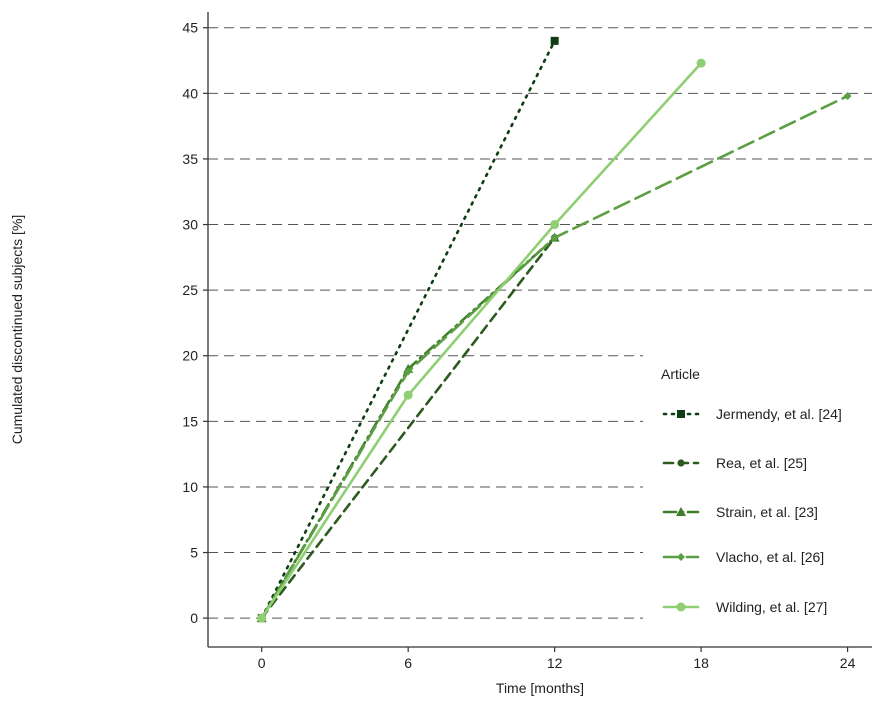 This screenshot has height=702, width=885. Describe the element at coordinates (190, 290) in the screenshot. I see `y-tick-label: 25` at that location.